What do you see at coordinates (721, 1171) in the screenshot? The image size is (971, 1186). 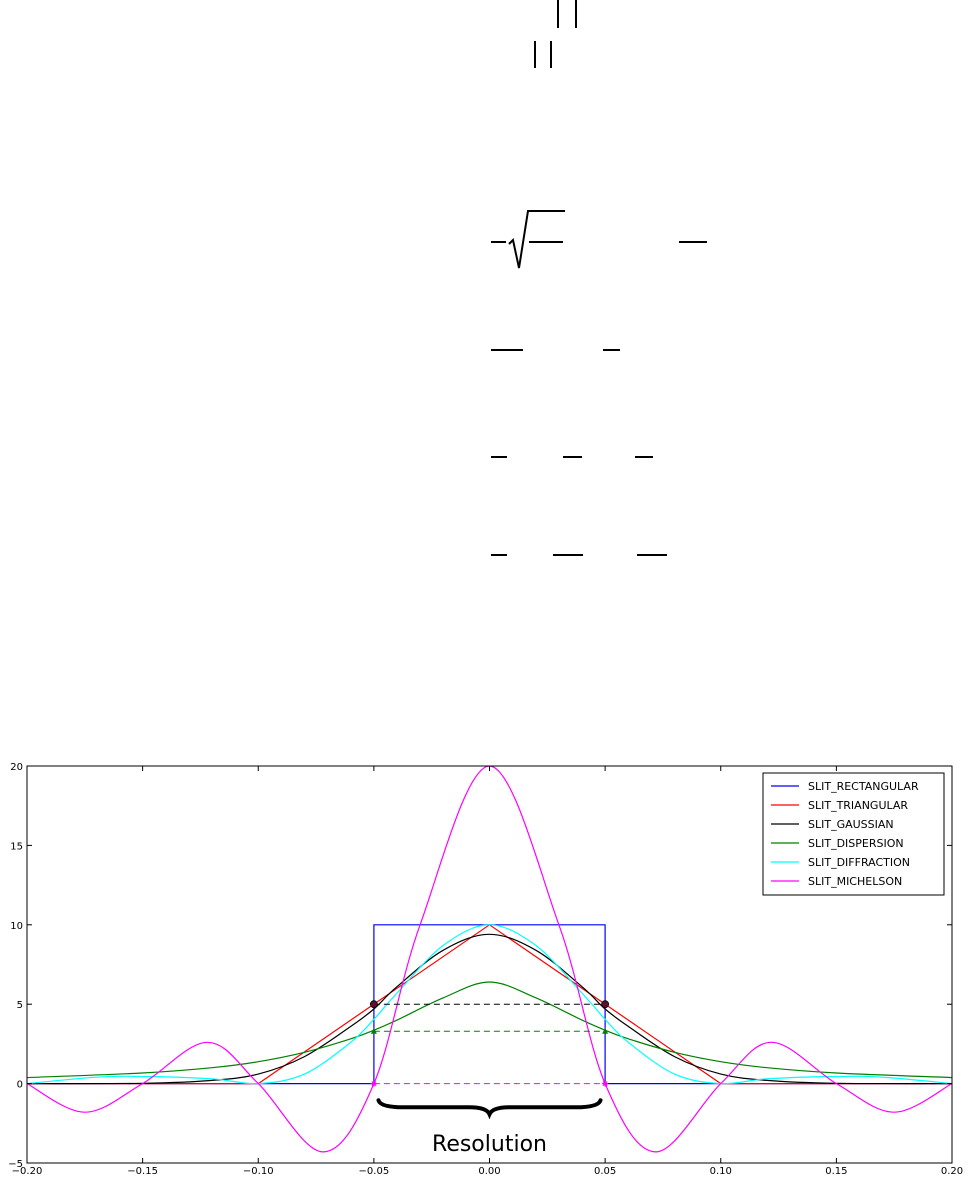 I see `x-tick-label: 0.10` at bounding box center [721, 1171].